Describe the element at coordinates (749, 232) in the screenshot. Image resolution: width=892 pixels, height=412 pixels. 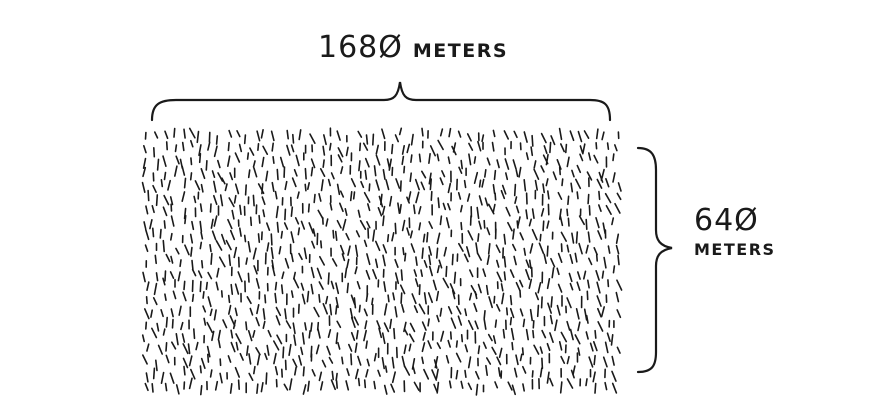
I see `height-label: 64Ø METERS` at that location.